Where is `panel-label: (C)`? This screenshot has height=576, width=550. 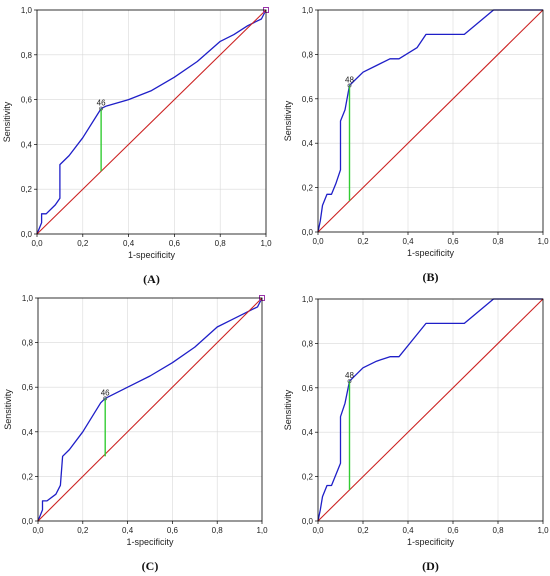 panel-label: (C) is located at coordinates (150, 566).